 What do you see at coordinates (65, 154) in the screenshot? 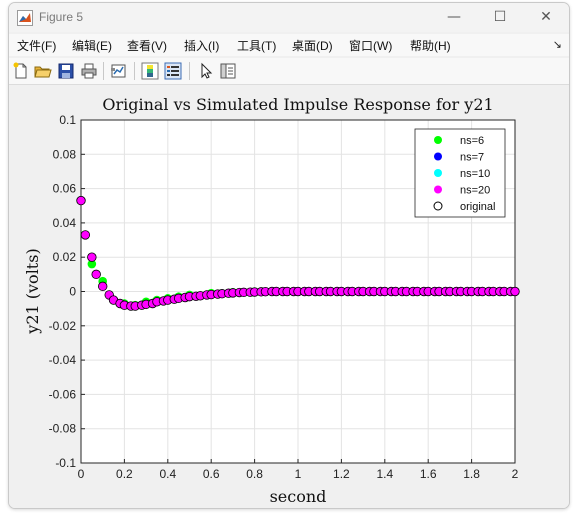
I see `y-tick-label: 0.08` at bounding box center [65, 154].